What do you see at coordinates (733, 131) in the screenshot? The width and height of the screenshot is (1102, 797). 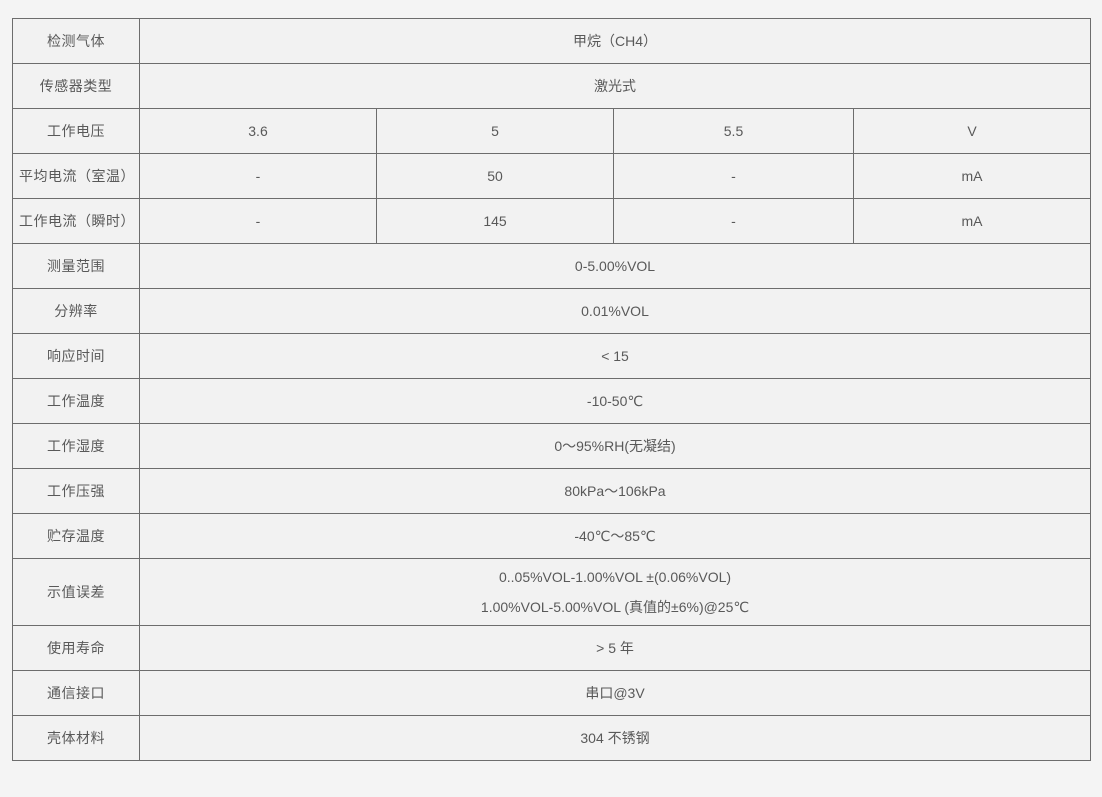 I see `row-value-cell: 5.5` at bounding box center [733, 131].